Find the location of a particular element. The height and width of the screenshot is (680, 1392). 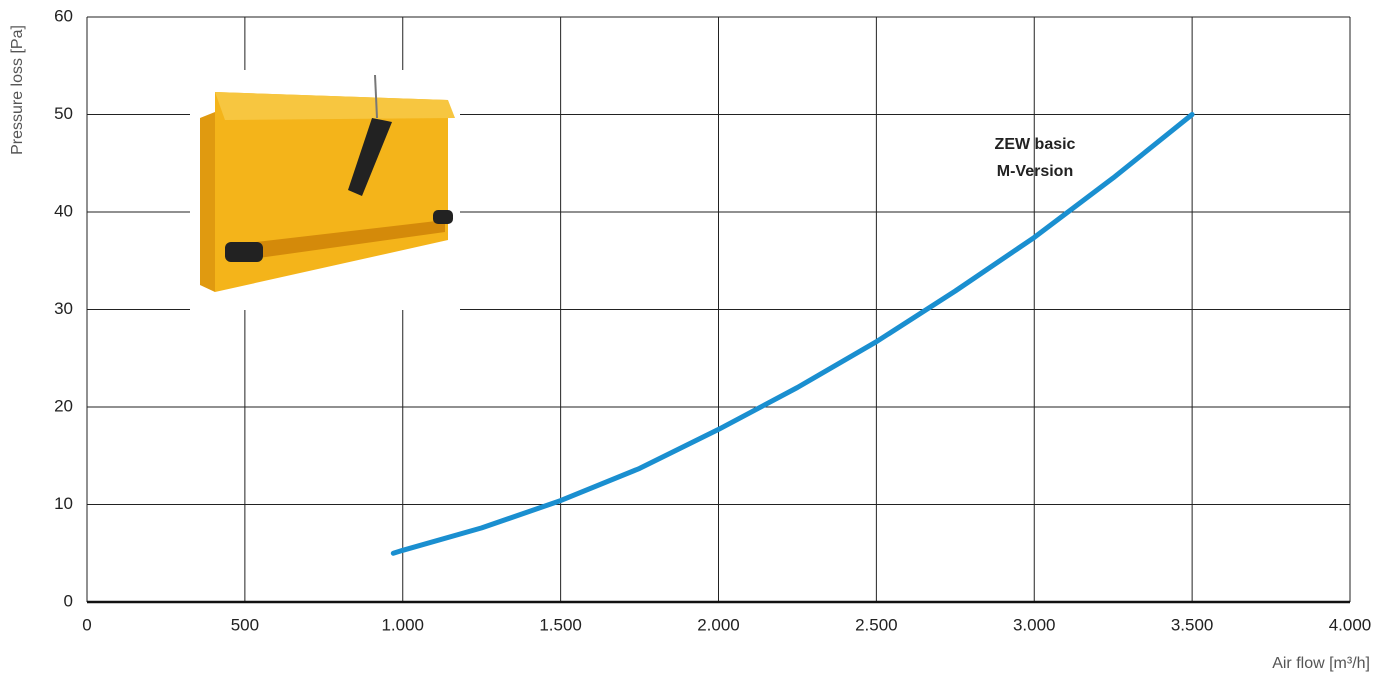

y-axis-label: Pressure loss [Pa] is located at coordinates (17, 90).